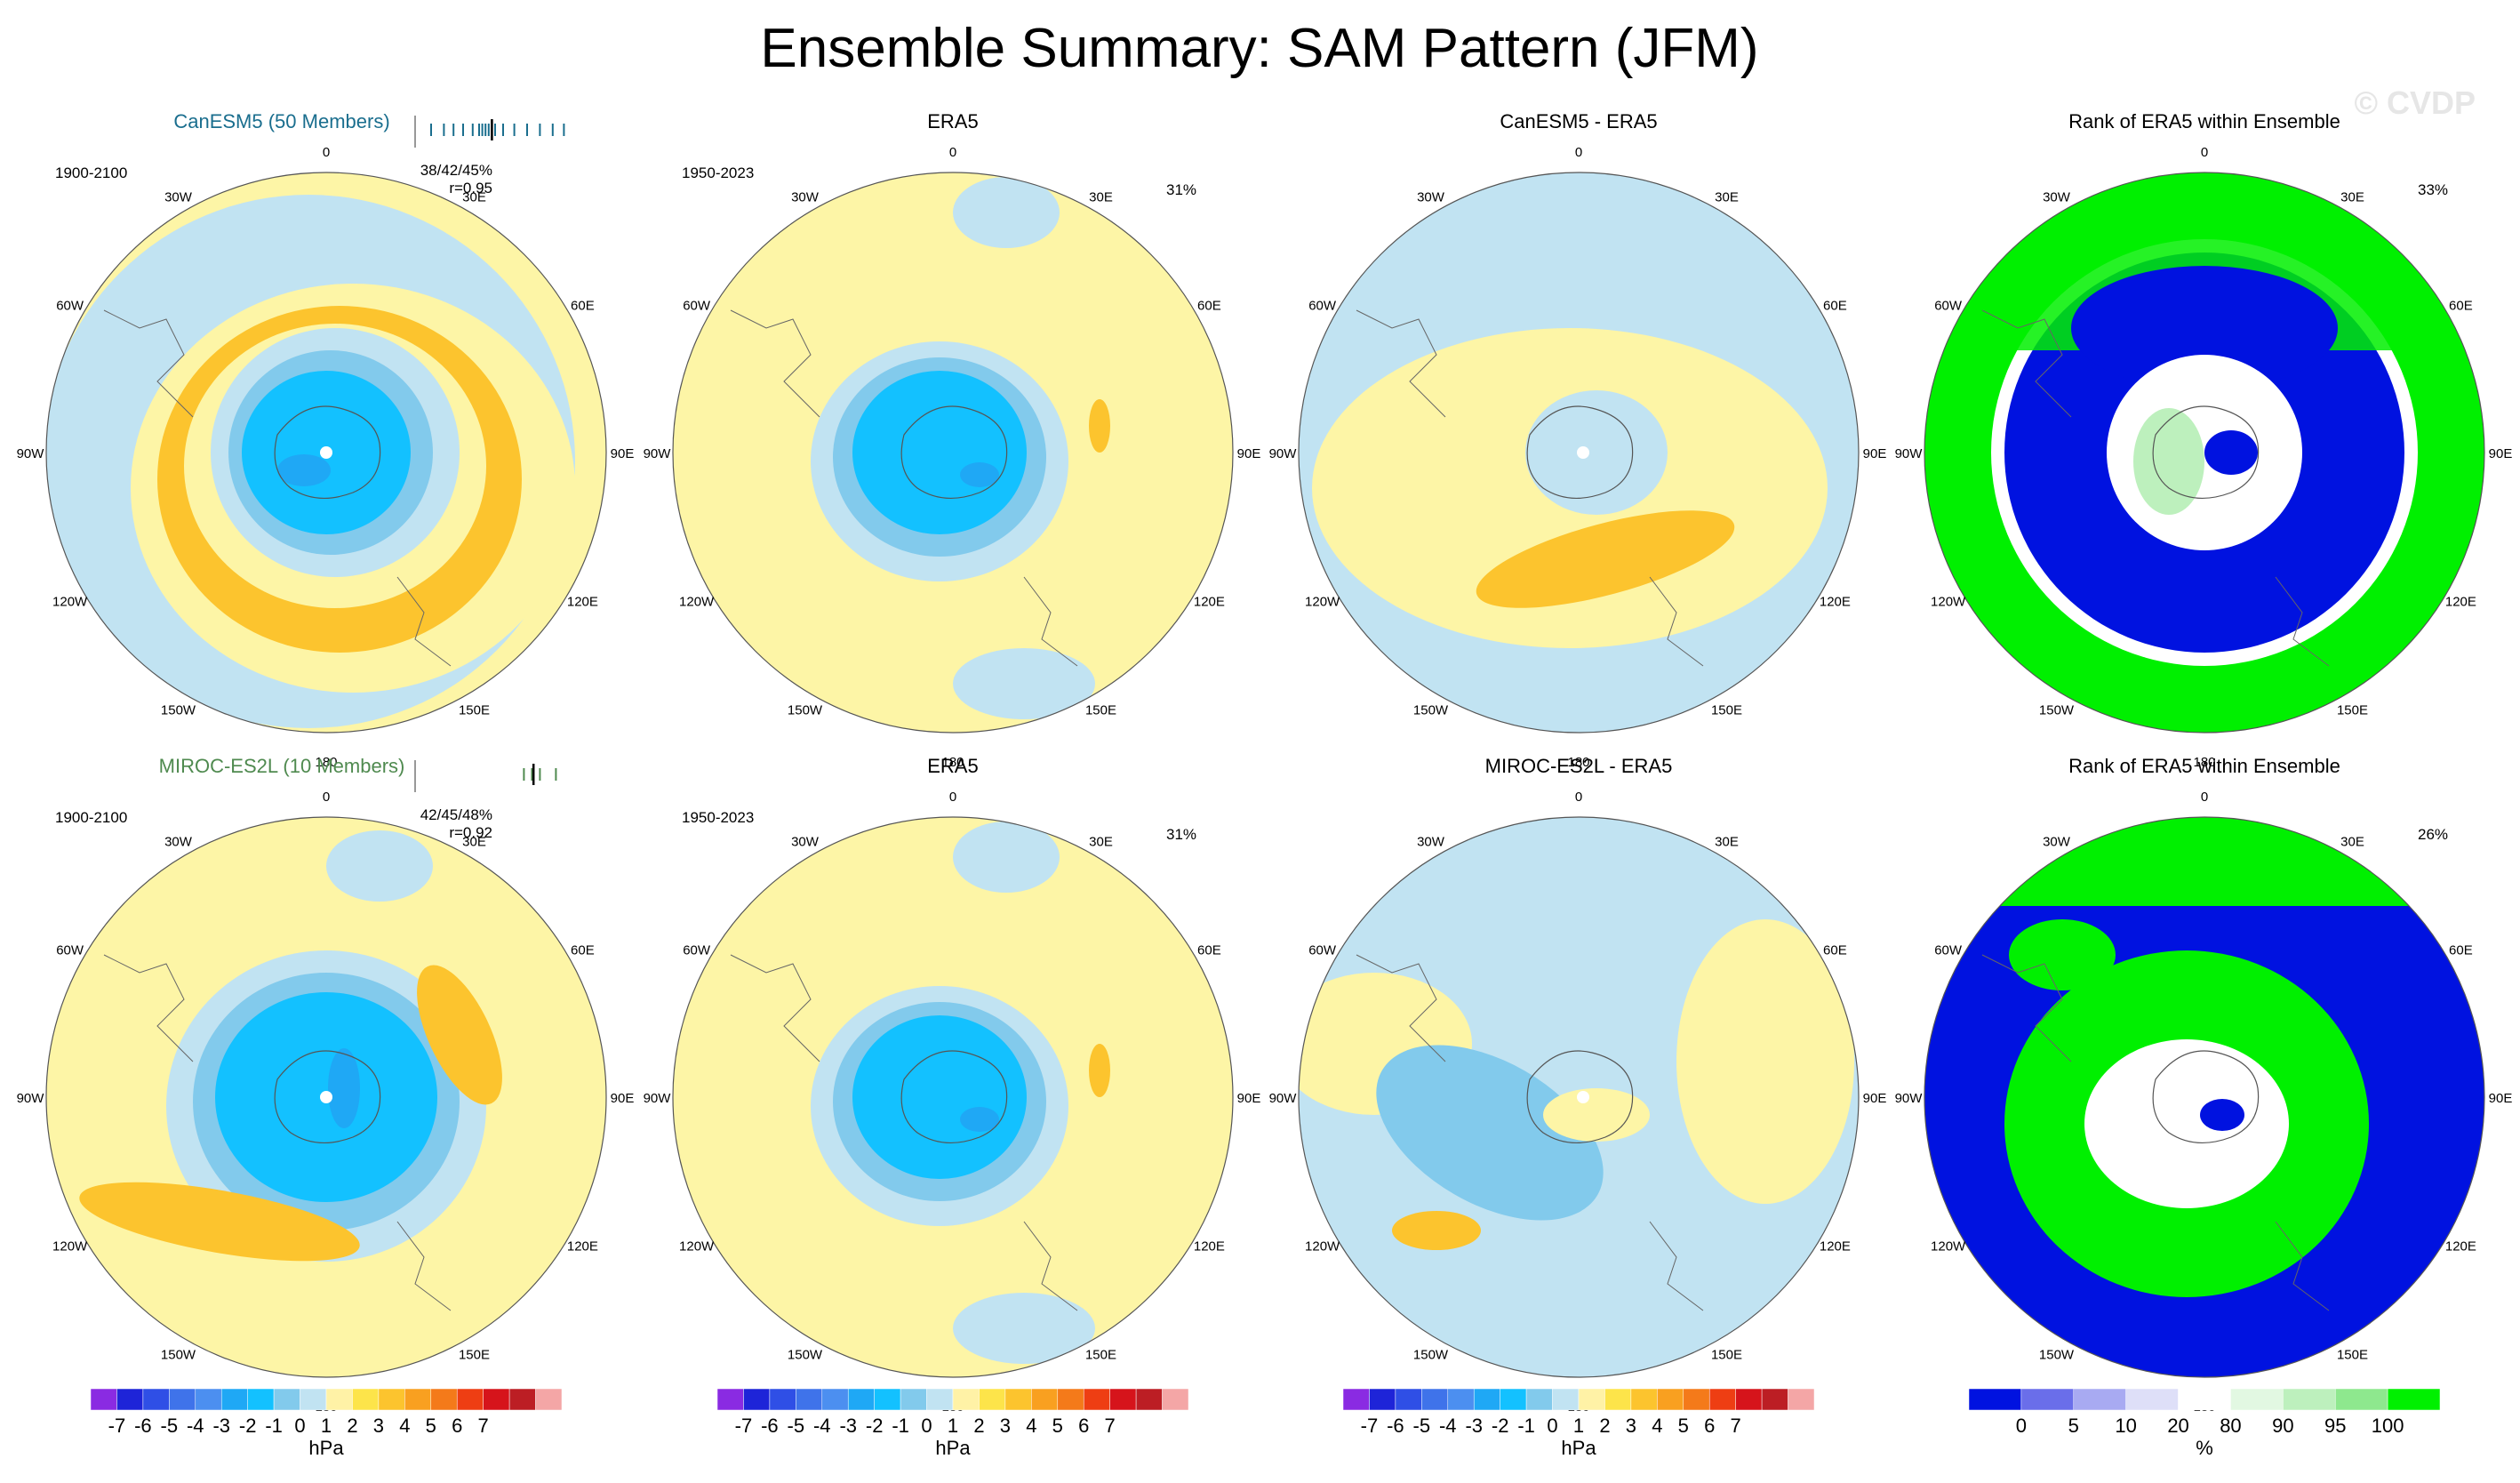  Describe the element at coordinates (1578, 1423) in the screenshot. I see `colorbar-difference: -7 -6 -5 -4 -3 -2 -1 0 1 2 3 4 5 6 7 hPa` at that location.